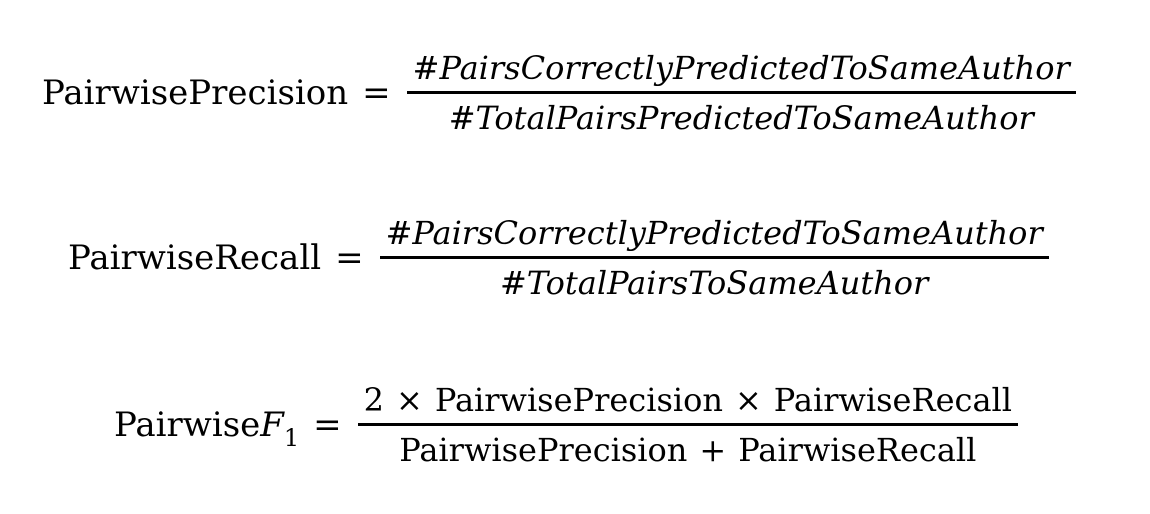  Describe the element at coordinates (195, 258) in the screenshot. I see `pairwise-recall-lhs: PairwiseRecall` at that location.